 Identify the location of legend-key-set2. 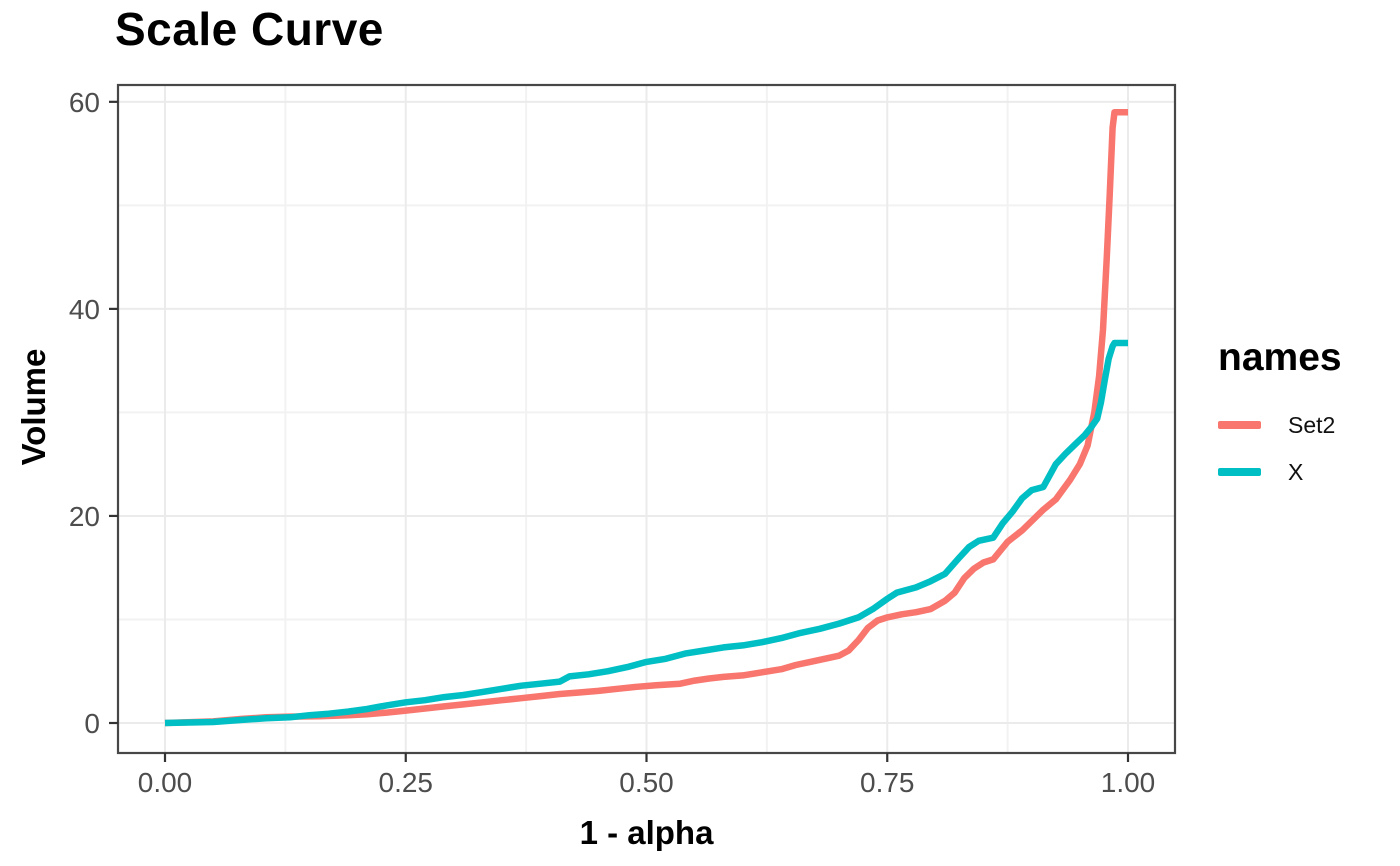
(1239, 425).